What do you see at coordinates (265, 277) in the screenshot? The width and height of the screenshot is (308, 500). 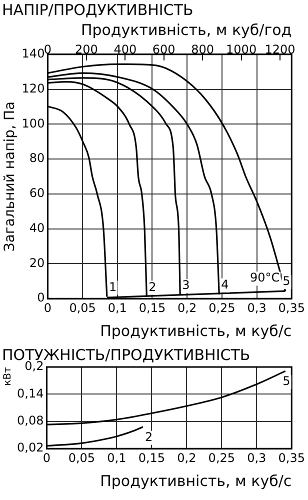 I see `annotation: 90°C` at bounding box center [265, 277].